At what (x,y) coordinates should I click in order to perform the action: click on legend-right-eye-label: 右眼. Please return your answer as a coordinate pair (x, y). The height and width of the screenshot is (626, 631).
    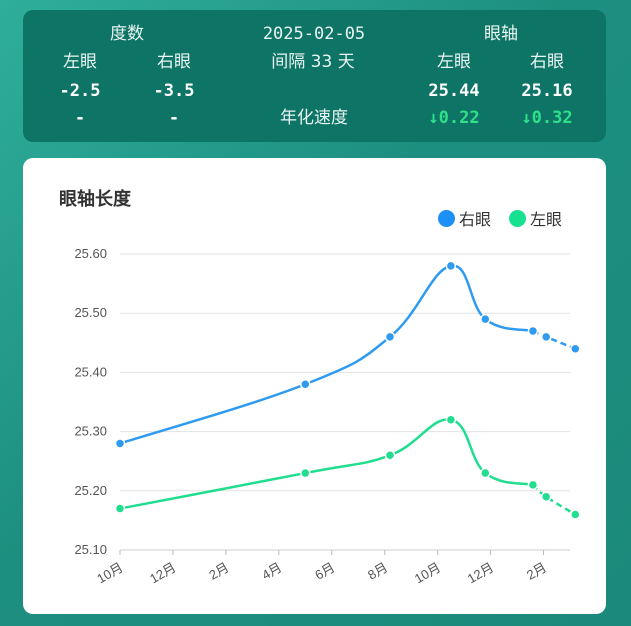
    Looking at the image, I should click on (475, 219).